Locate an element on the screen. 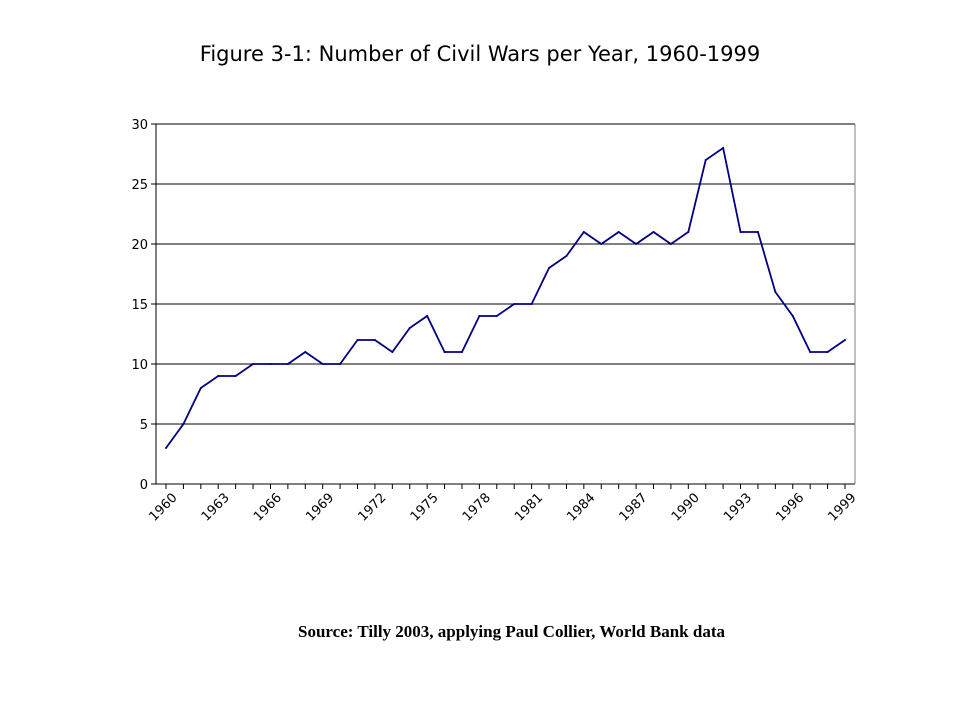  x-tick-label: 1996 is located at coordinates (790, 508).